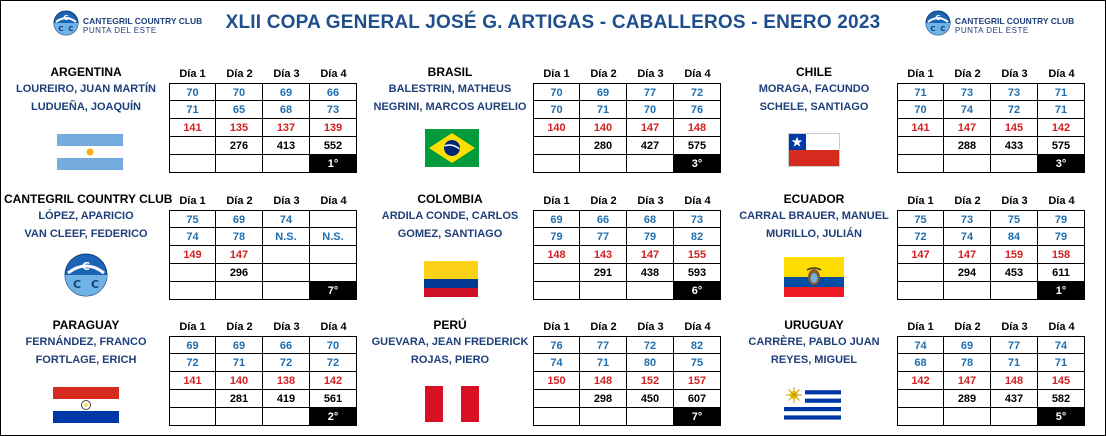 Image resolution: width=1106 pixels, height=436 pixels. What do you see at coordinates (814, 234) in the screenshot?
I see `player-name: MURILLO, JULIÁN` at bounding box center [814, 234].